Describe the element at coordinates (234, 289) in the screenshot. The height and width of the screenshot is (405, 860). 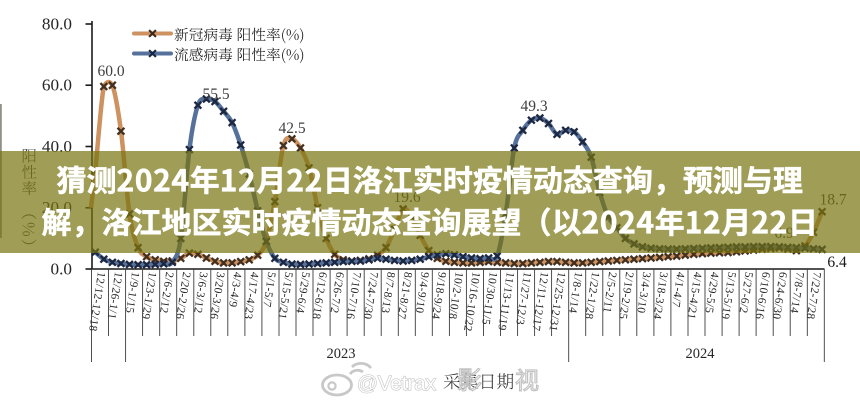
I see `svg-text: 4/3-4/9` at that location.